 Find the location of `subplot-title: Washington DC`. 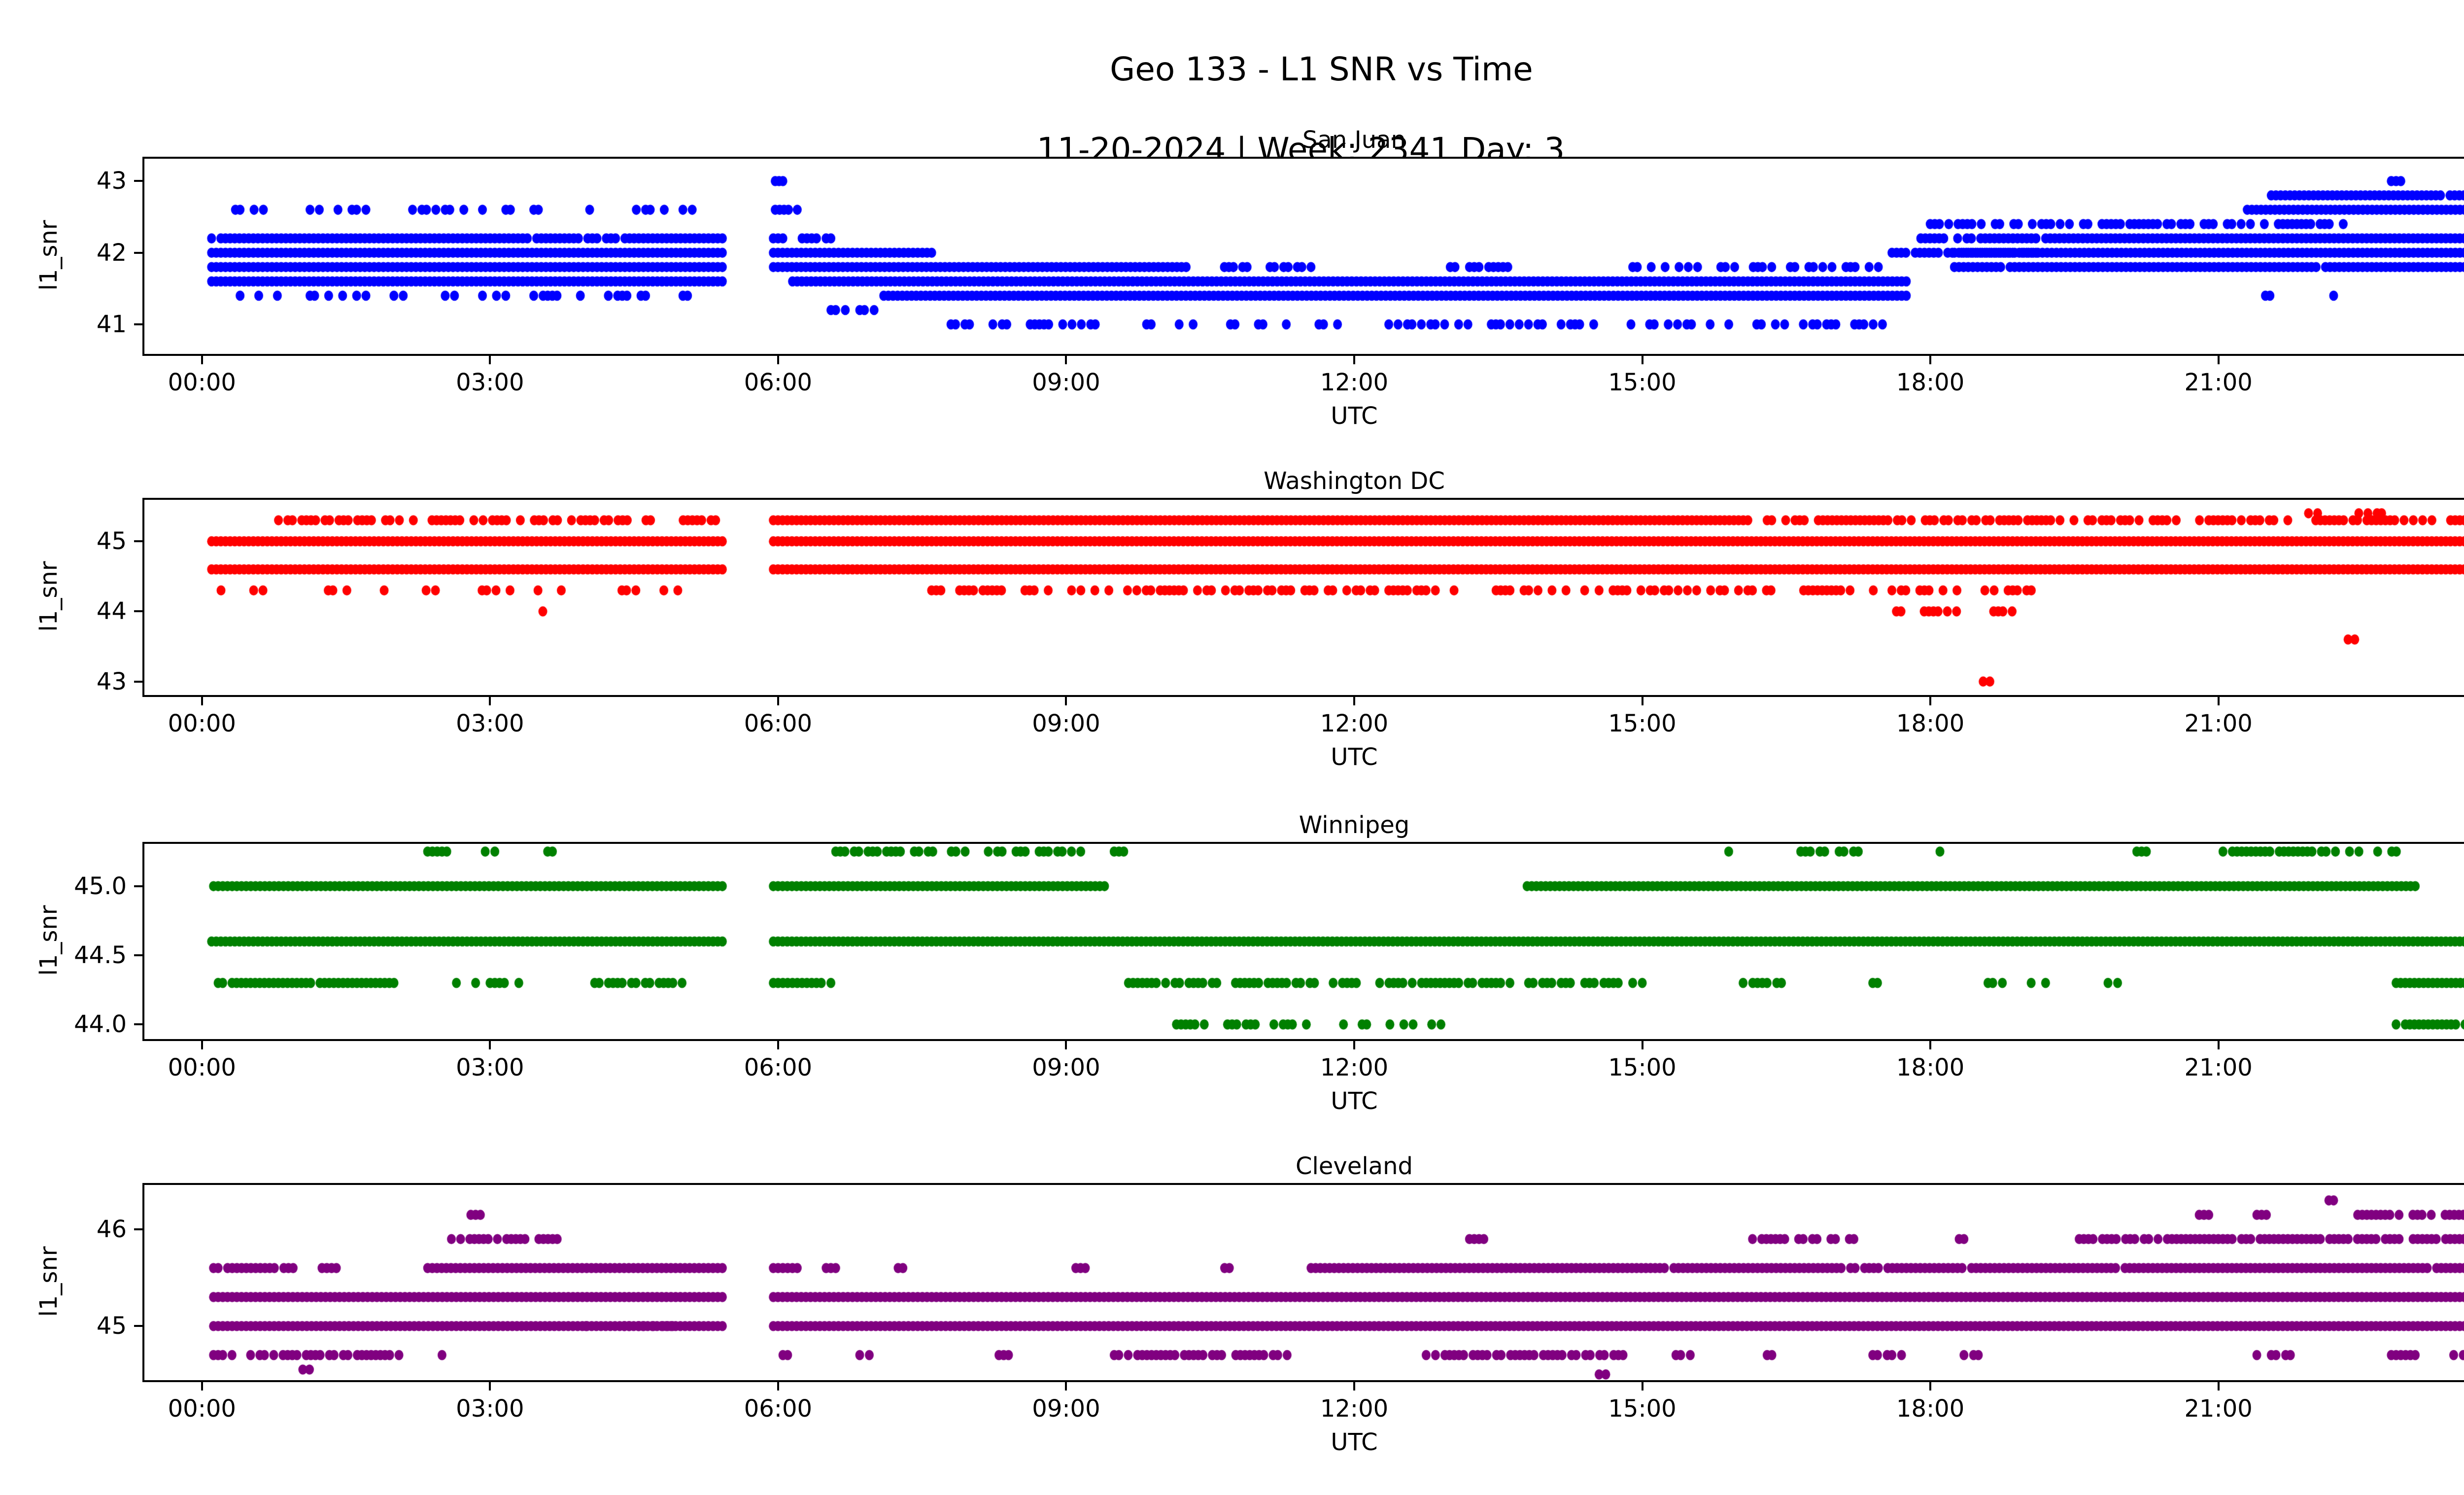

subplot-title: Washington DC is located at coordinates (1354, 481).